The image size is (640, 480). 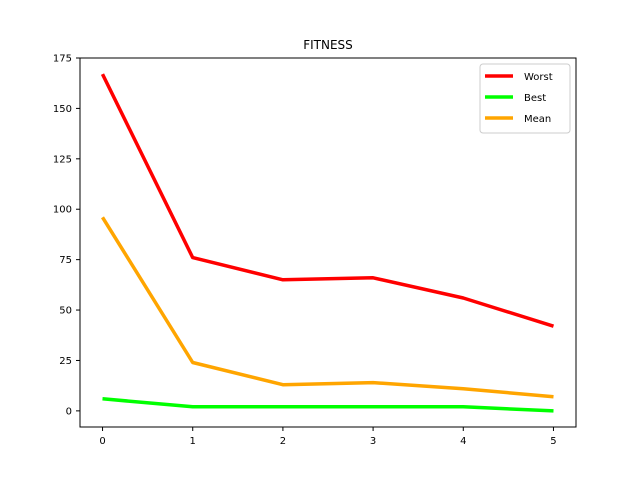 What do you see at coordinates (328, 405) in the screenshot?
I see `series-line-best` at bounding box center [328, 405].